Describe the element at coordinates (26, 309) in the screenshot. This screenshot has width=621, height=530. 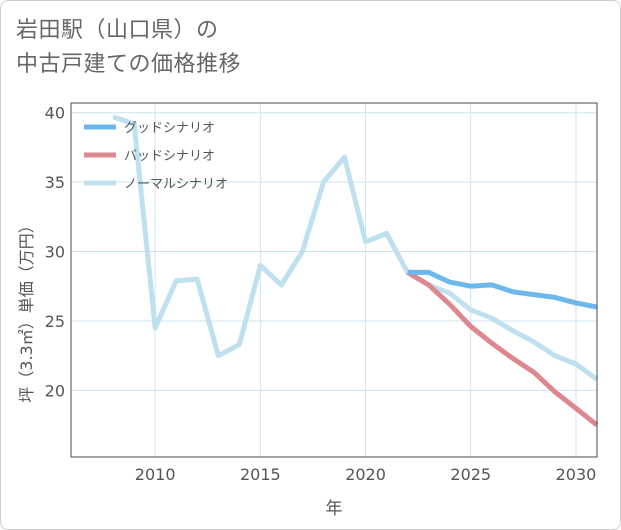
I see `y-axis-label: 坪（3.3㎡）単価（万円）` at that location.